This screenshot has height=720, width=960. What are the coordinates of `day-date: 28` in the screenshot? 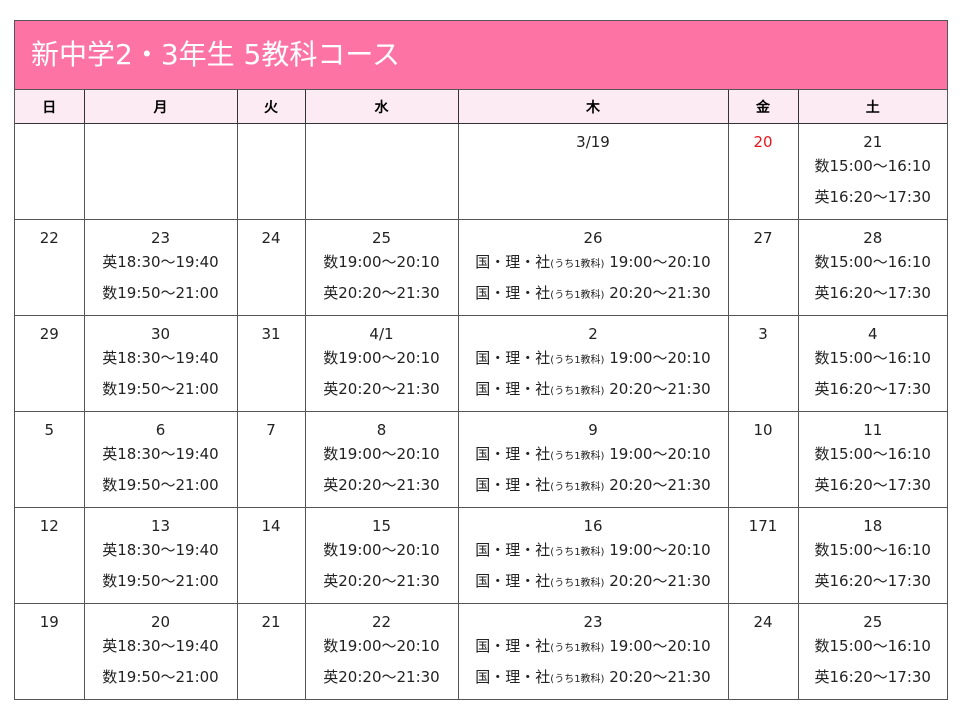 It's located at (873, 238).